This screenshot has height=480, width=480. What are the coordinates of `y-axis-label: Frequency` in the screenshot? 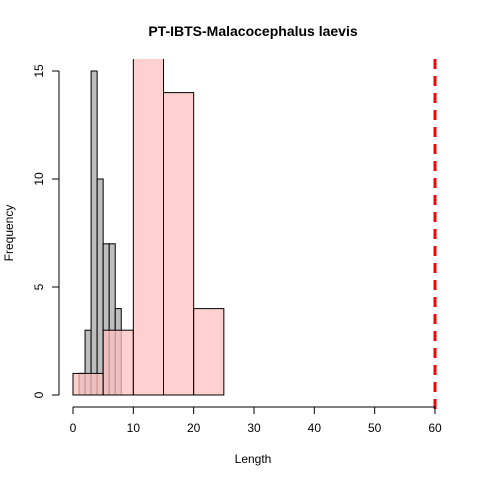 It's located at (9, 233).